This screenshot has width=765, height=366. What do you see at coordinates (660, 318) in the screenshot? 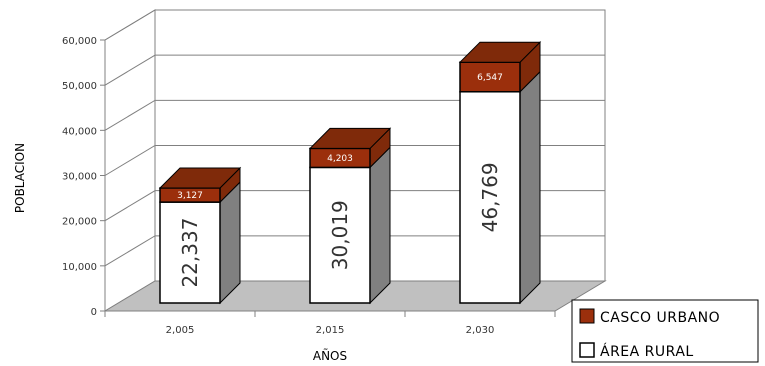
I see `legend-label-casco-urbano: CASCO URBANO` at bounding box center [660, 318].